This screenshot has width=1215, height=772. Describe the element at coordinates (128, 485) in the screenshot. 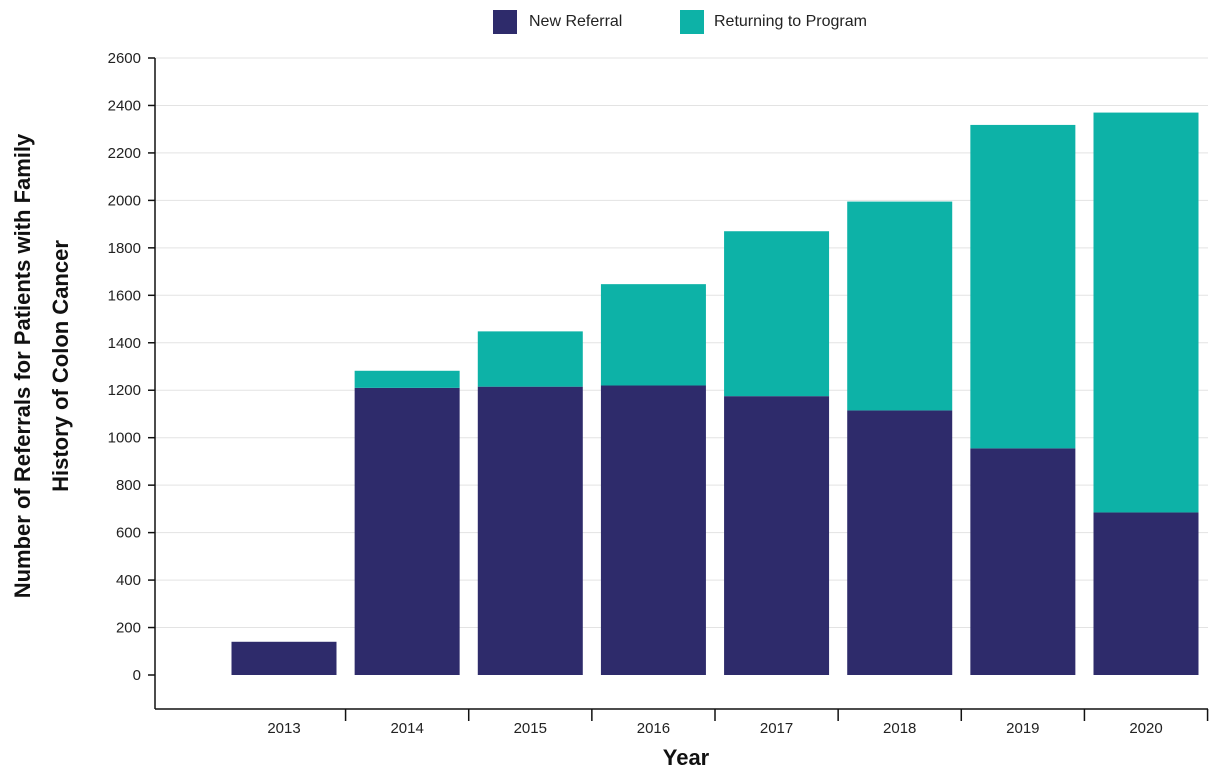

I see `y-tick-label-800: 800` at that location.